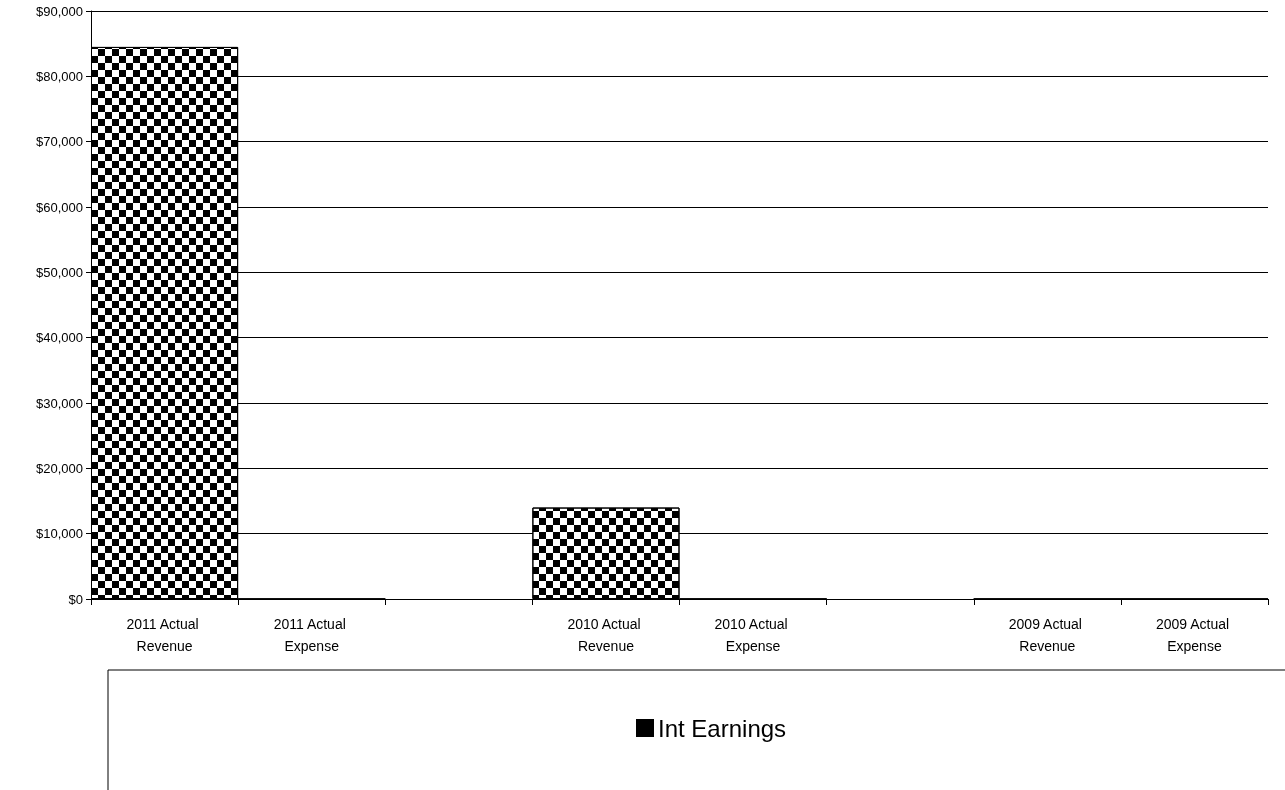 Image resolution: width=1285 pixels, height=790 pixels. Describe the element at coordinates (1194, 635) in the screenshot. I see `x-tick-label: 2009 Actual Expense` at that location.